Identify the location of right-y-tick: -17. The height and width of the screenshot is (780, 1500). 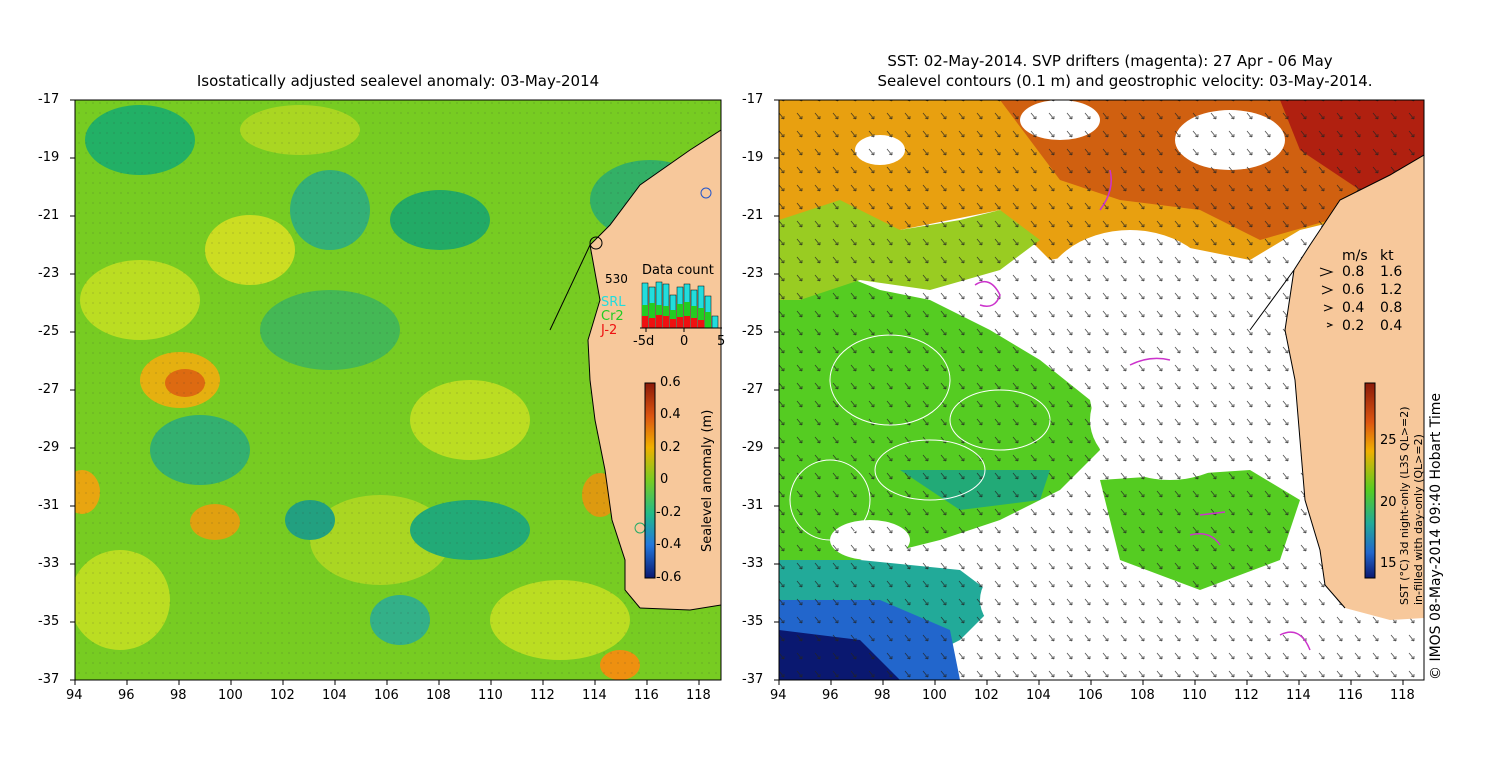
(753, 99).